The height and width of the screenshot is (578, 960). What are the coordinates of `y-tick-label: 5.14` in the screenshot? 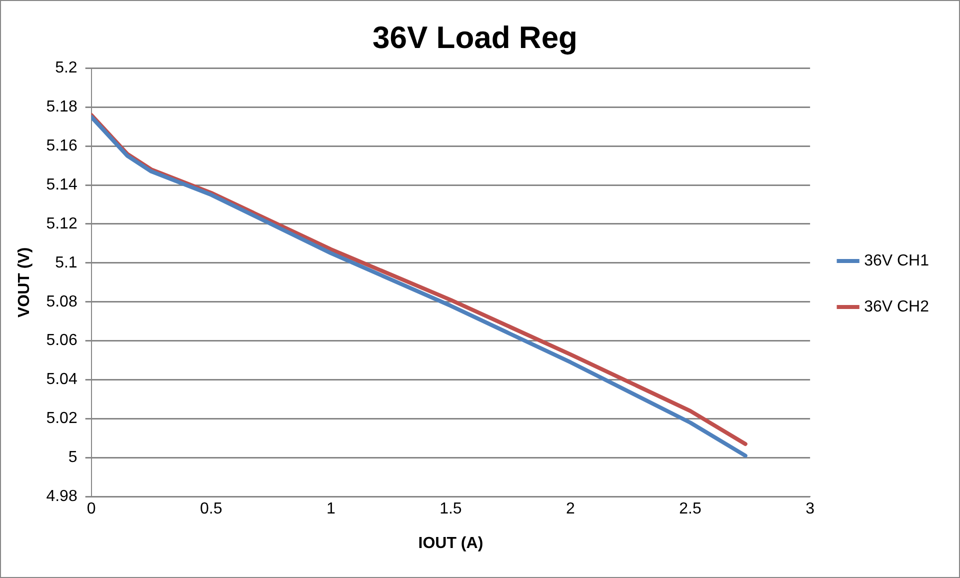 It's located at (62, 185).